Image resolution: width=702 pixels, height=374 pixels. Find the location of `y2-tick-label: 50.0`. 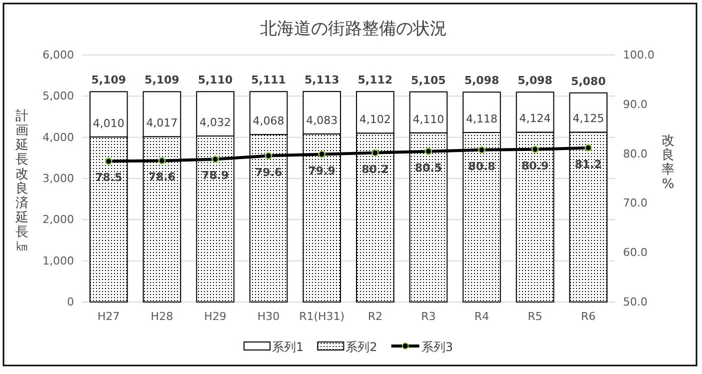

y2-tick-label: 50.0 is located at coordinates (635, 302).